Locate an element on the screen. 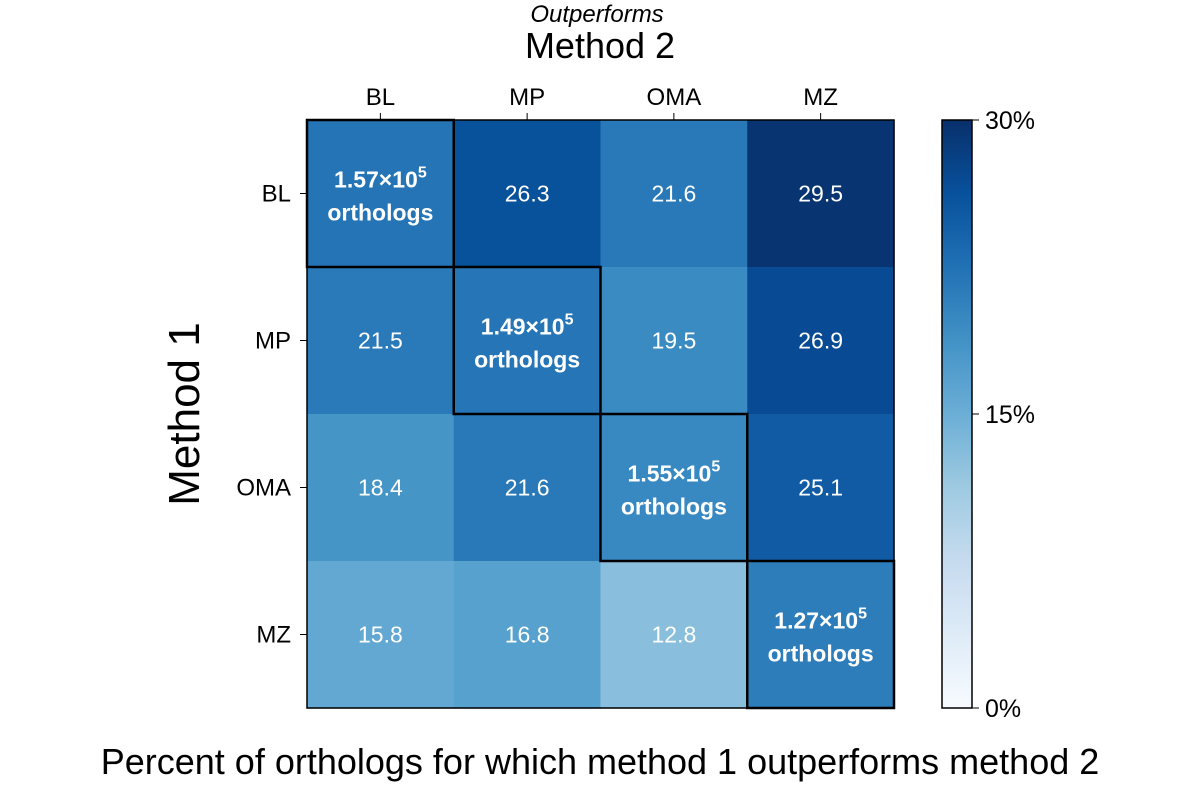 The image size is (1200, 787). row-ticks: BL MP OMA MZ is located at coordinates (271, 415).